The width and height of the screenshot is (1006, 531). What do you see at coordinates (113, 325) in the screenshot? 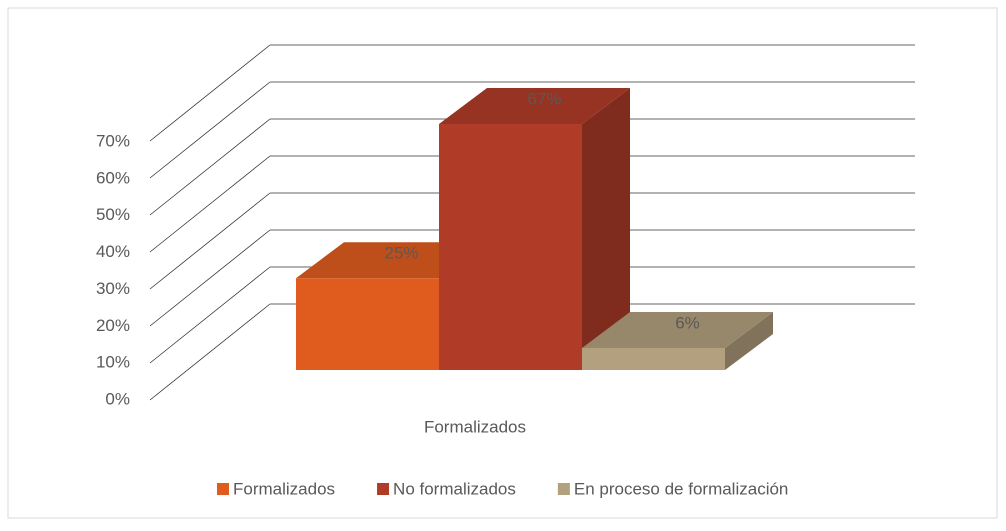
I see `y-tick-label: 20%` at bounding box center [113, 325].